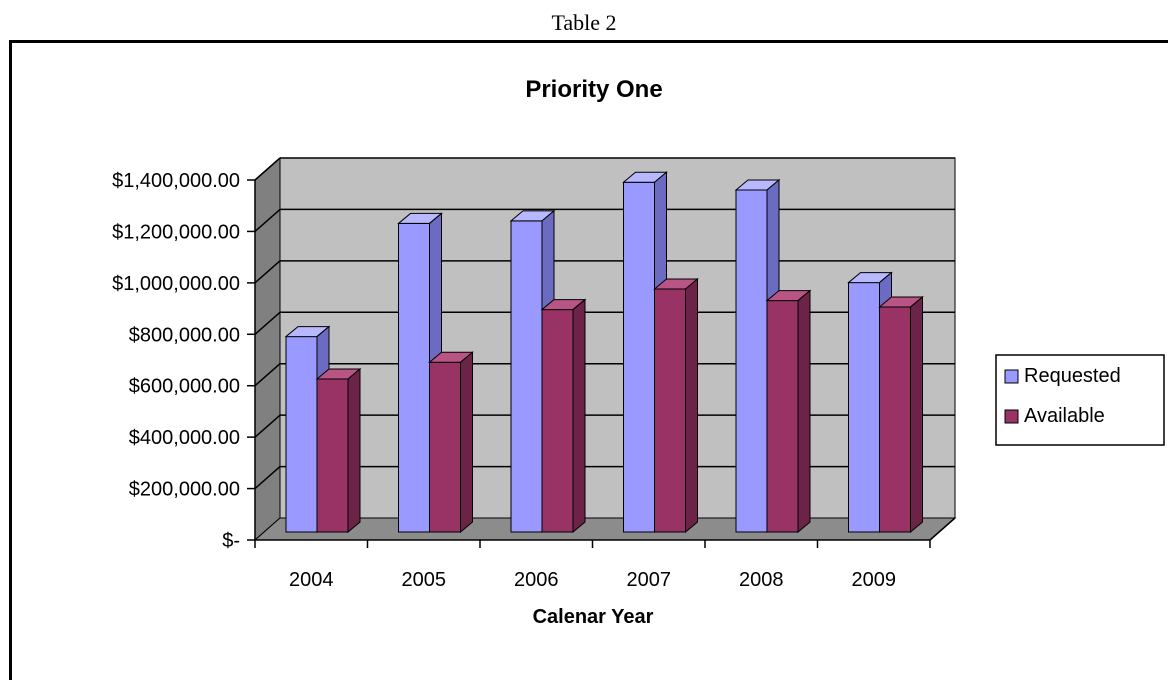 Image resolution: width=1168 pixels, height=680 pixels. I want to click on bar-available-2005, so click(451, 442).